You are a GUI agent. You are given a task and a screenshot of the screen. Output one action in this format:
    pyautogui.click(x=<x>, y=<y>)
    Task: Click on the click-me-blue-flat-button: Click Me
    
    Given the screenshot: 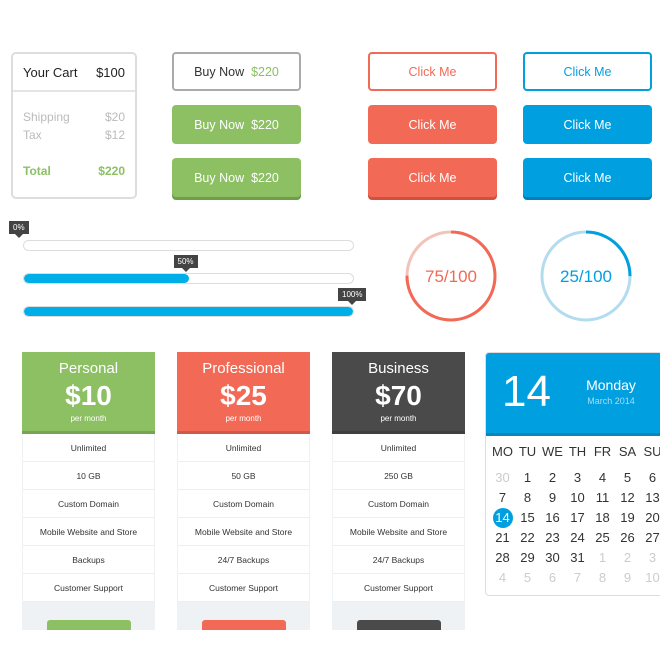 What is the action you would take?
    pyautogui.click(x=587, y=124)
    